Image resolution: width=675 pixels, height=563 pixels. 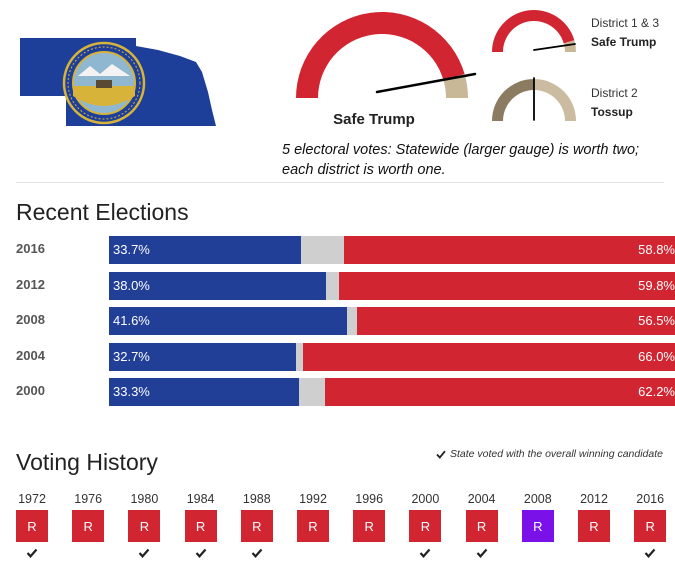 I want to click on district-2-gauge, so click(x=534, y=99).